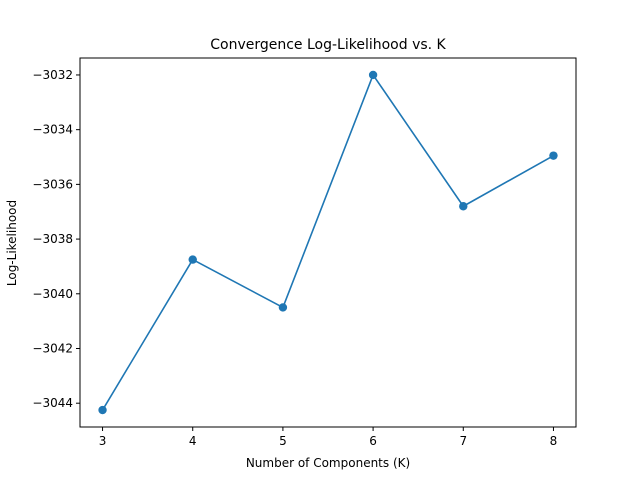 This screenshot has height=480, width=640. I want to click on y-axis-label: Log-Likelihood, so click(12, 243).